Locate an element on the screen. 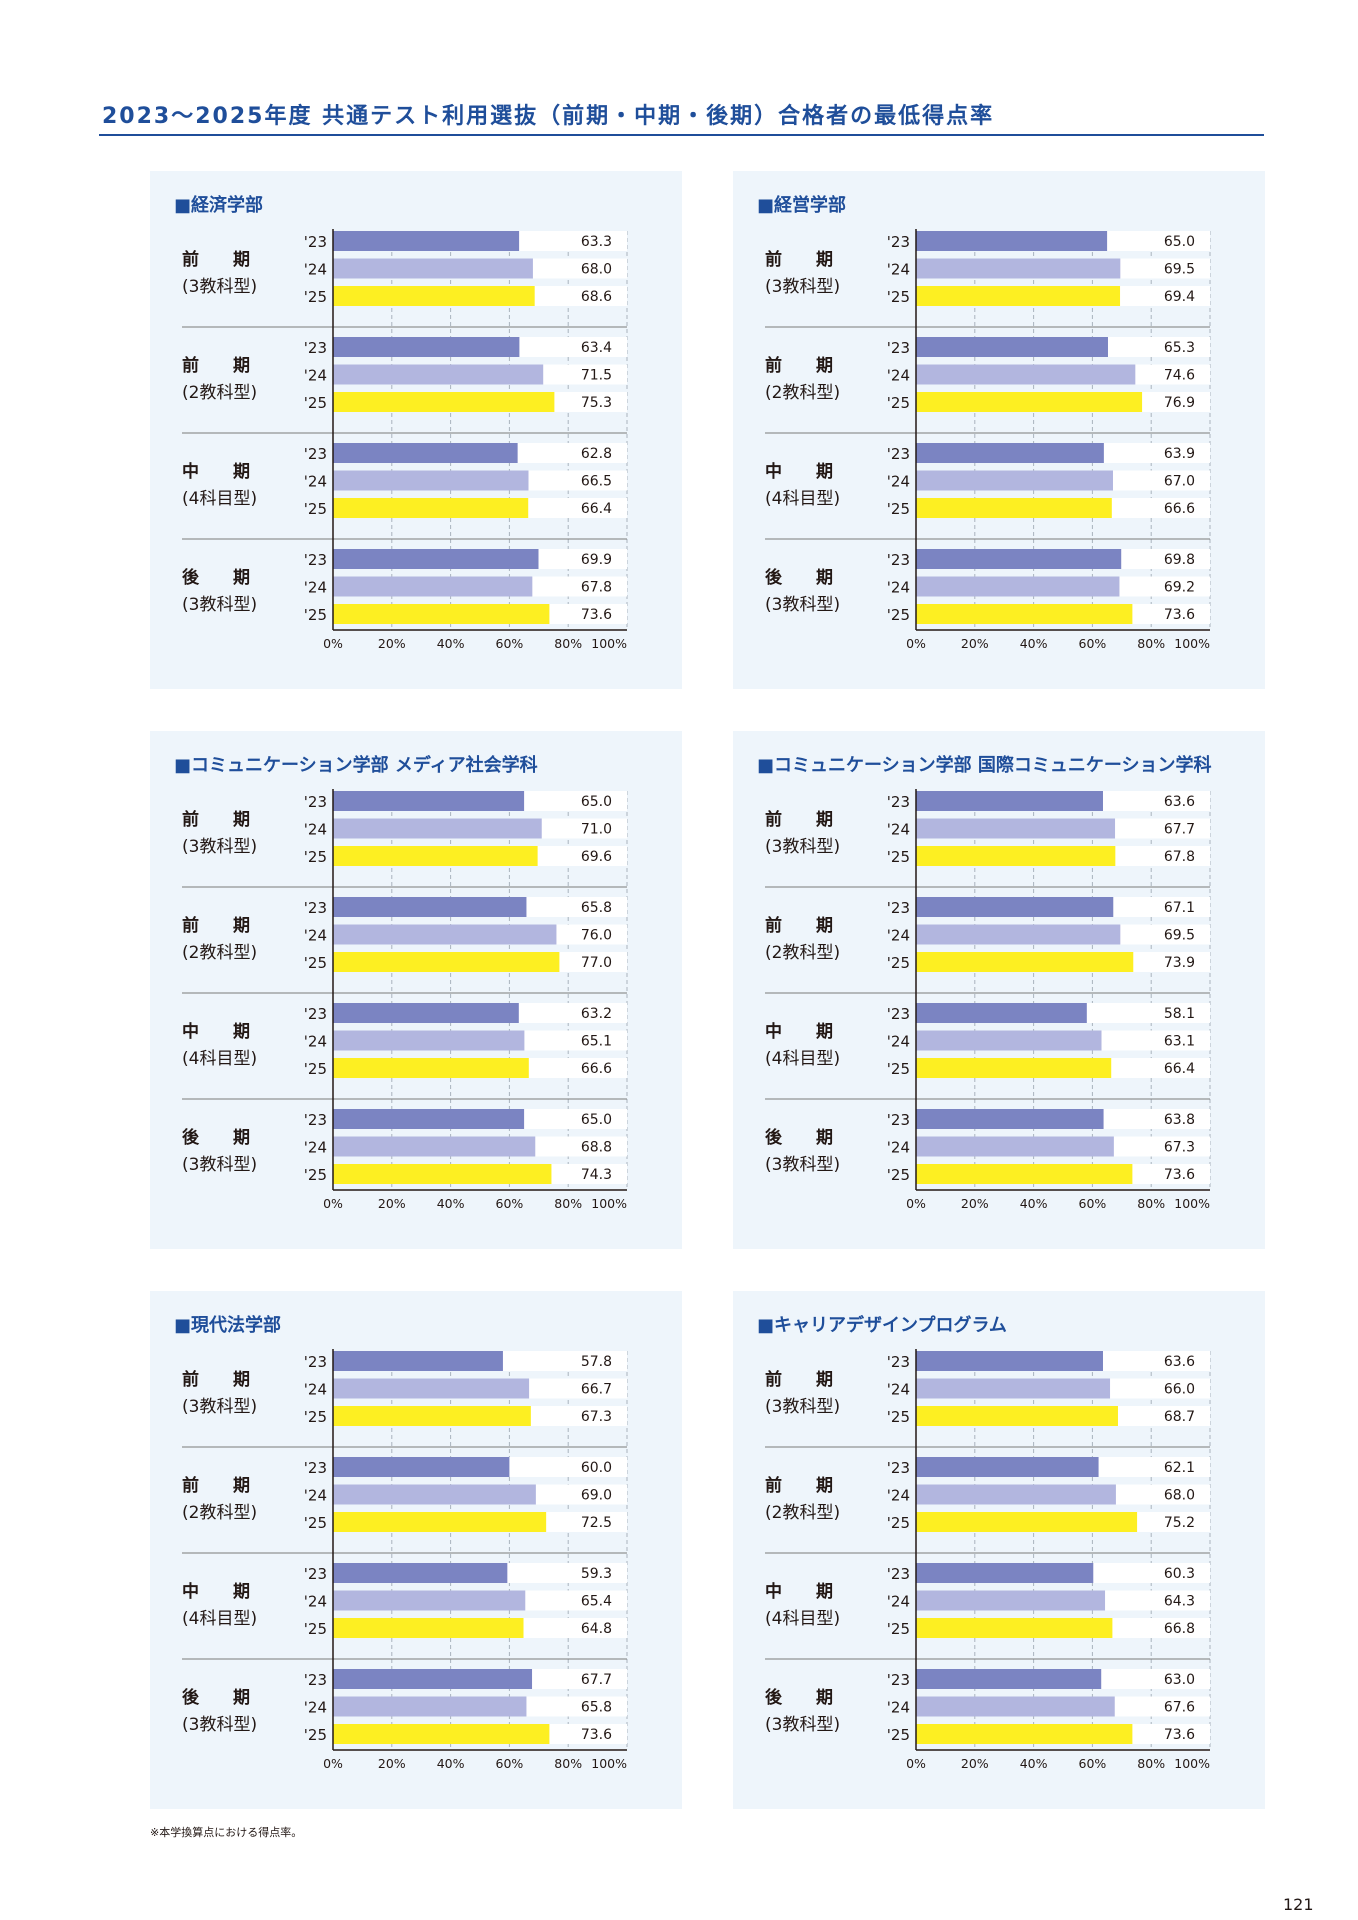 The image size is (1358, 1920). value-label: 69.0 is located at coordinates (596, 1496).